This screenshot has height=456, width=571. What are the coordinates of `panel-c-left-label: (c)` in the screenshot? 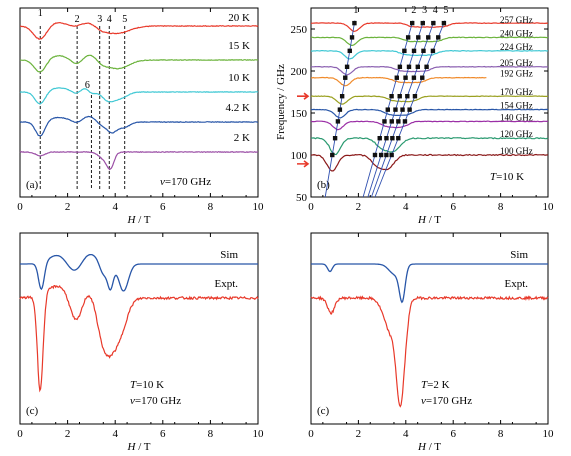 It's located at (32, 411).